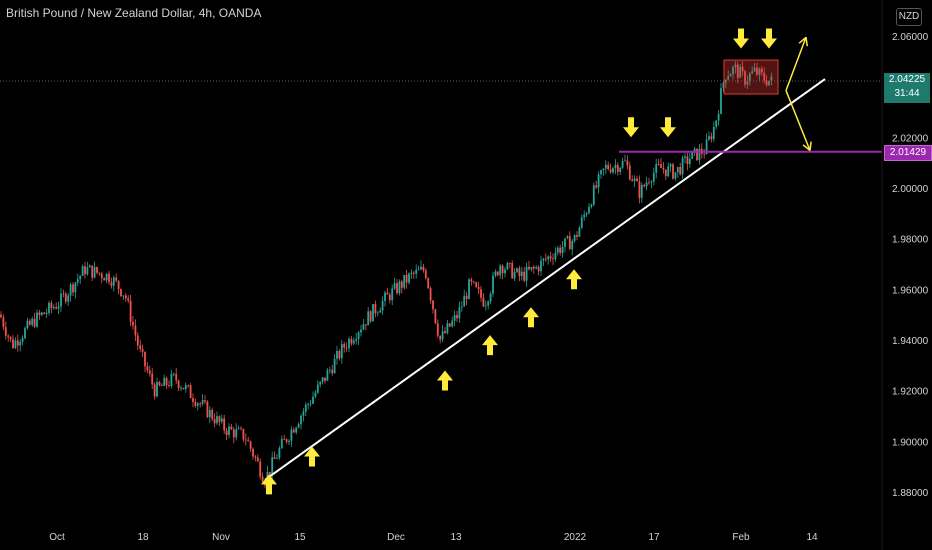 The width and height of the screenshot is (932, 550). What do you see at coordinates (433, 537) in the screenshot?
I see `time-axis: Oct 18 Nov 15 Dec 13 2022 17 Feb 14` at bounding box center [433, 537].